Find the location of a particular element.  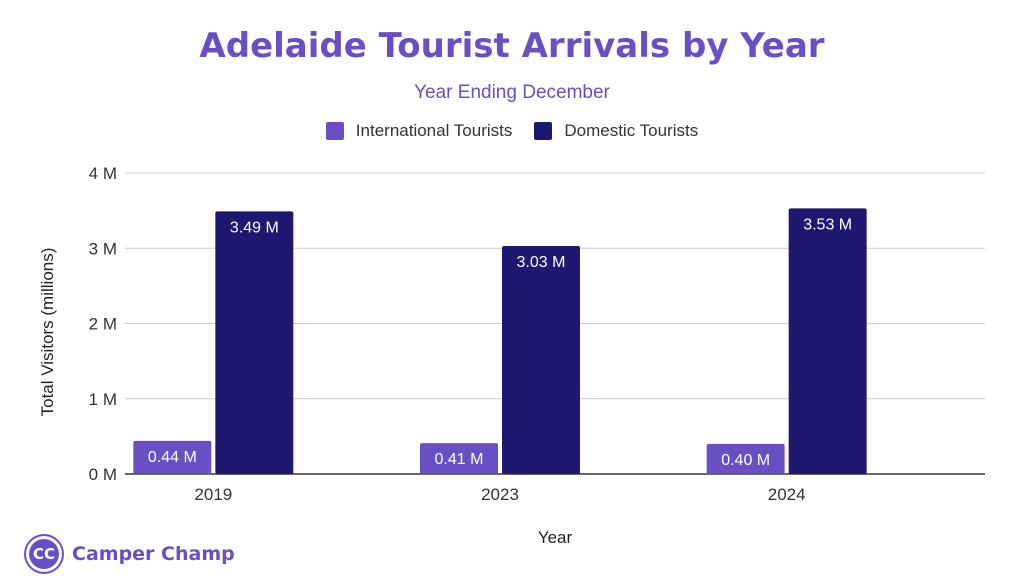

legend-swatch-international is located at coordinates (334, 131).